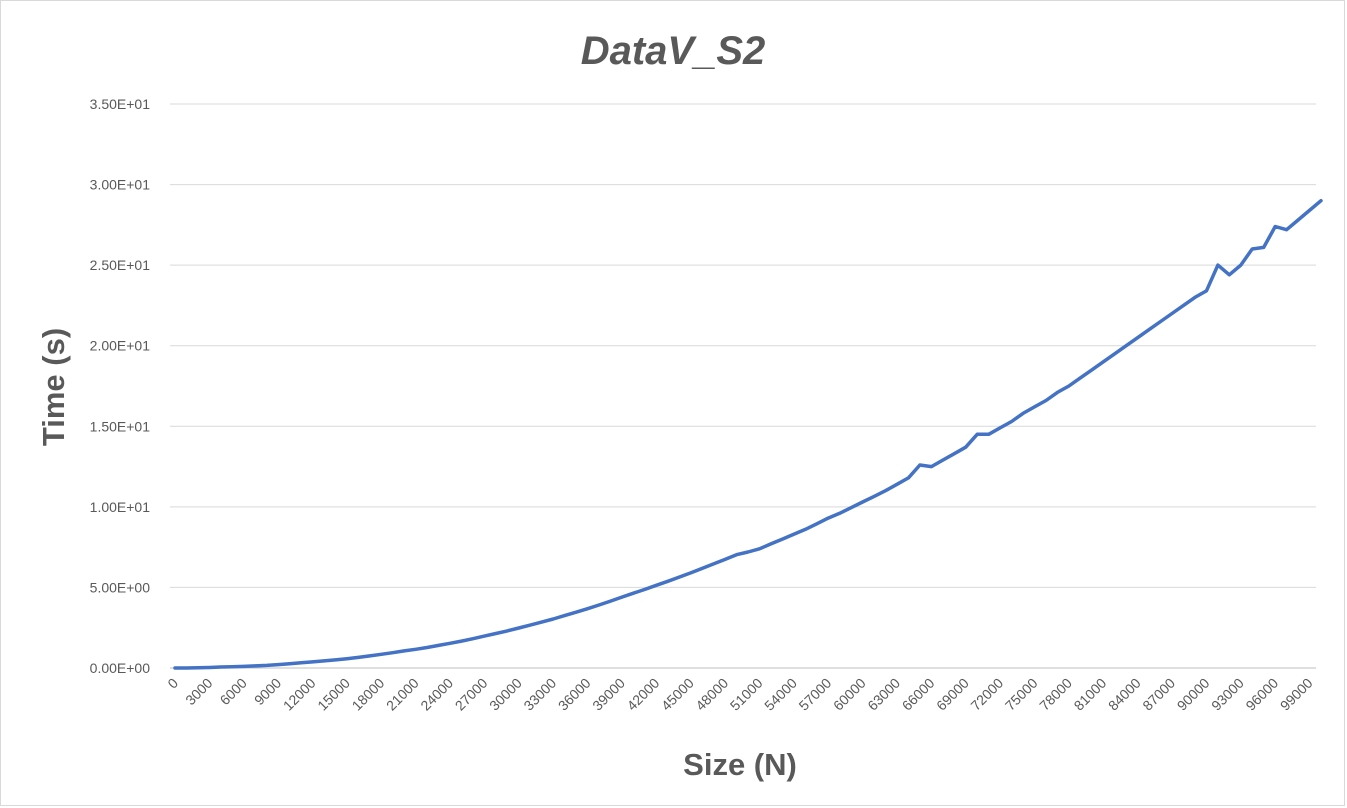 The width and height of the screenshot is (1347, 808). What do you see at coordinates (53, 387) in the screenshot?
I see `y-axis-title: Time (s)` at bounding box center [53, 387].